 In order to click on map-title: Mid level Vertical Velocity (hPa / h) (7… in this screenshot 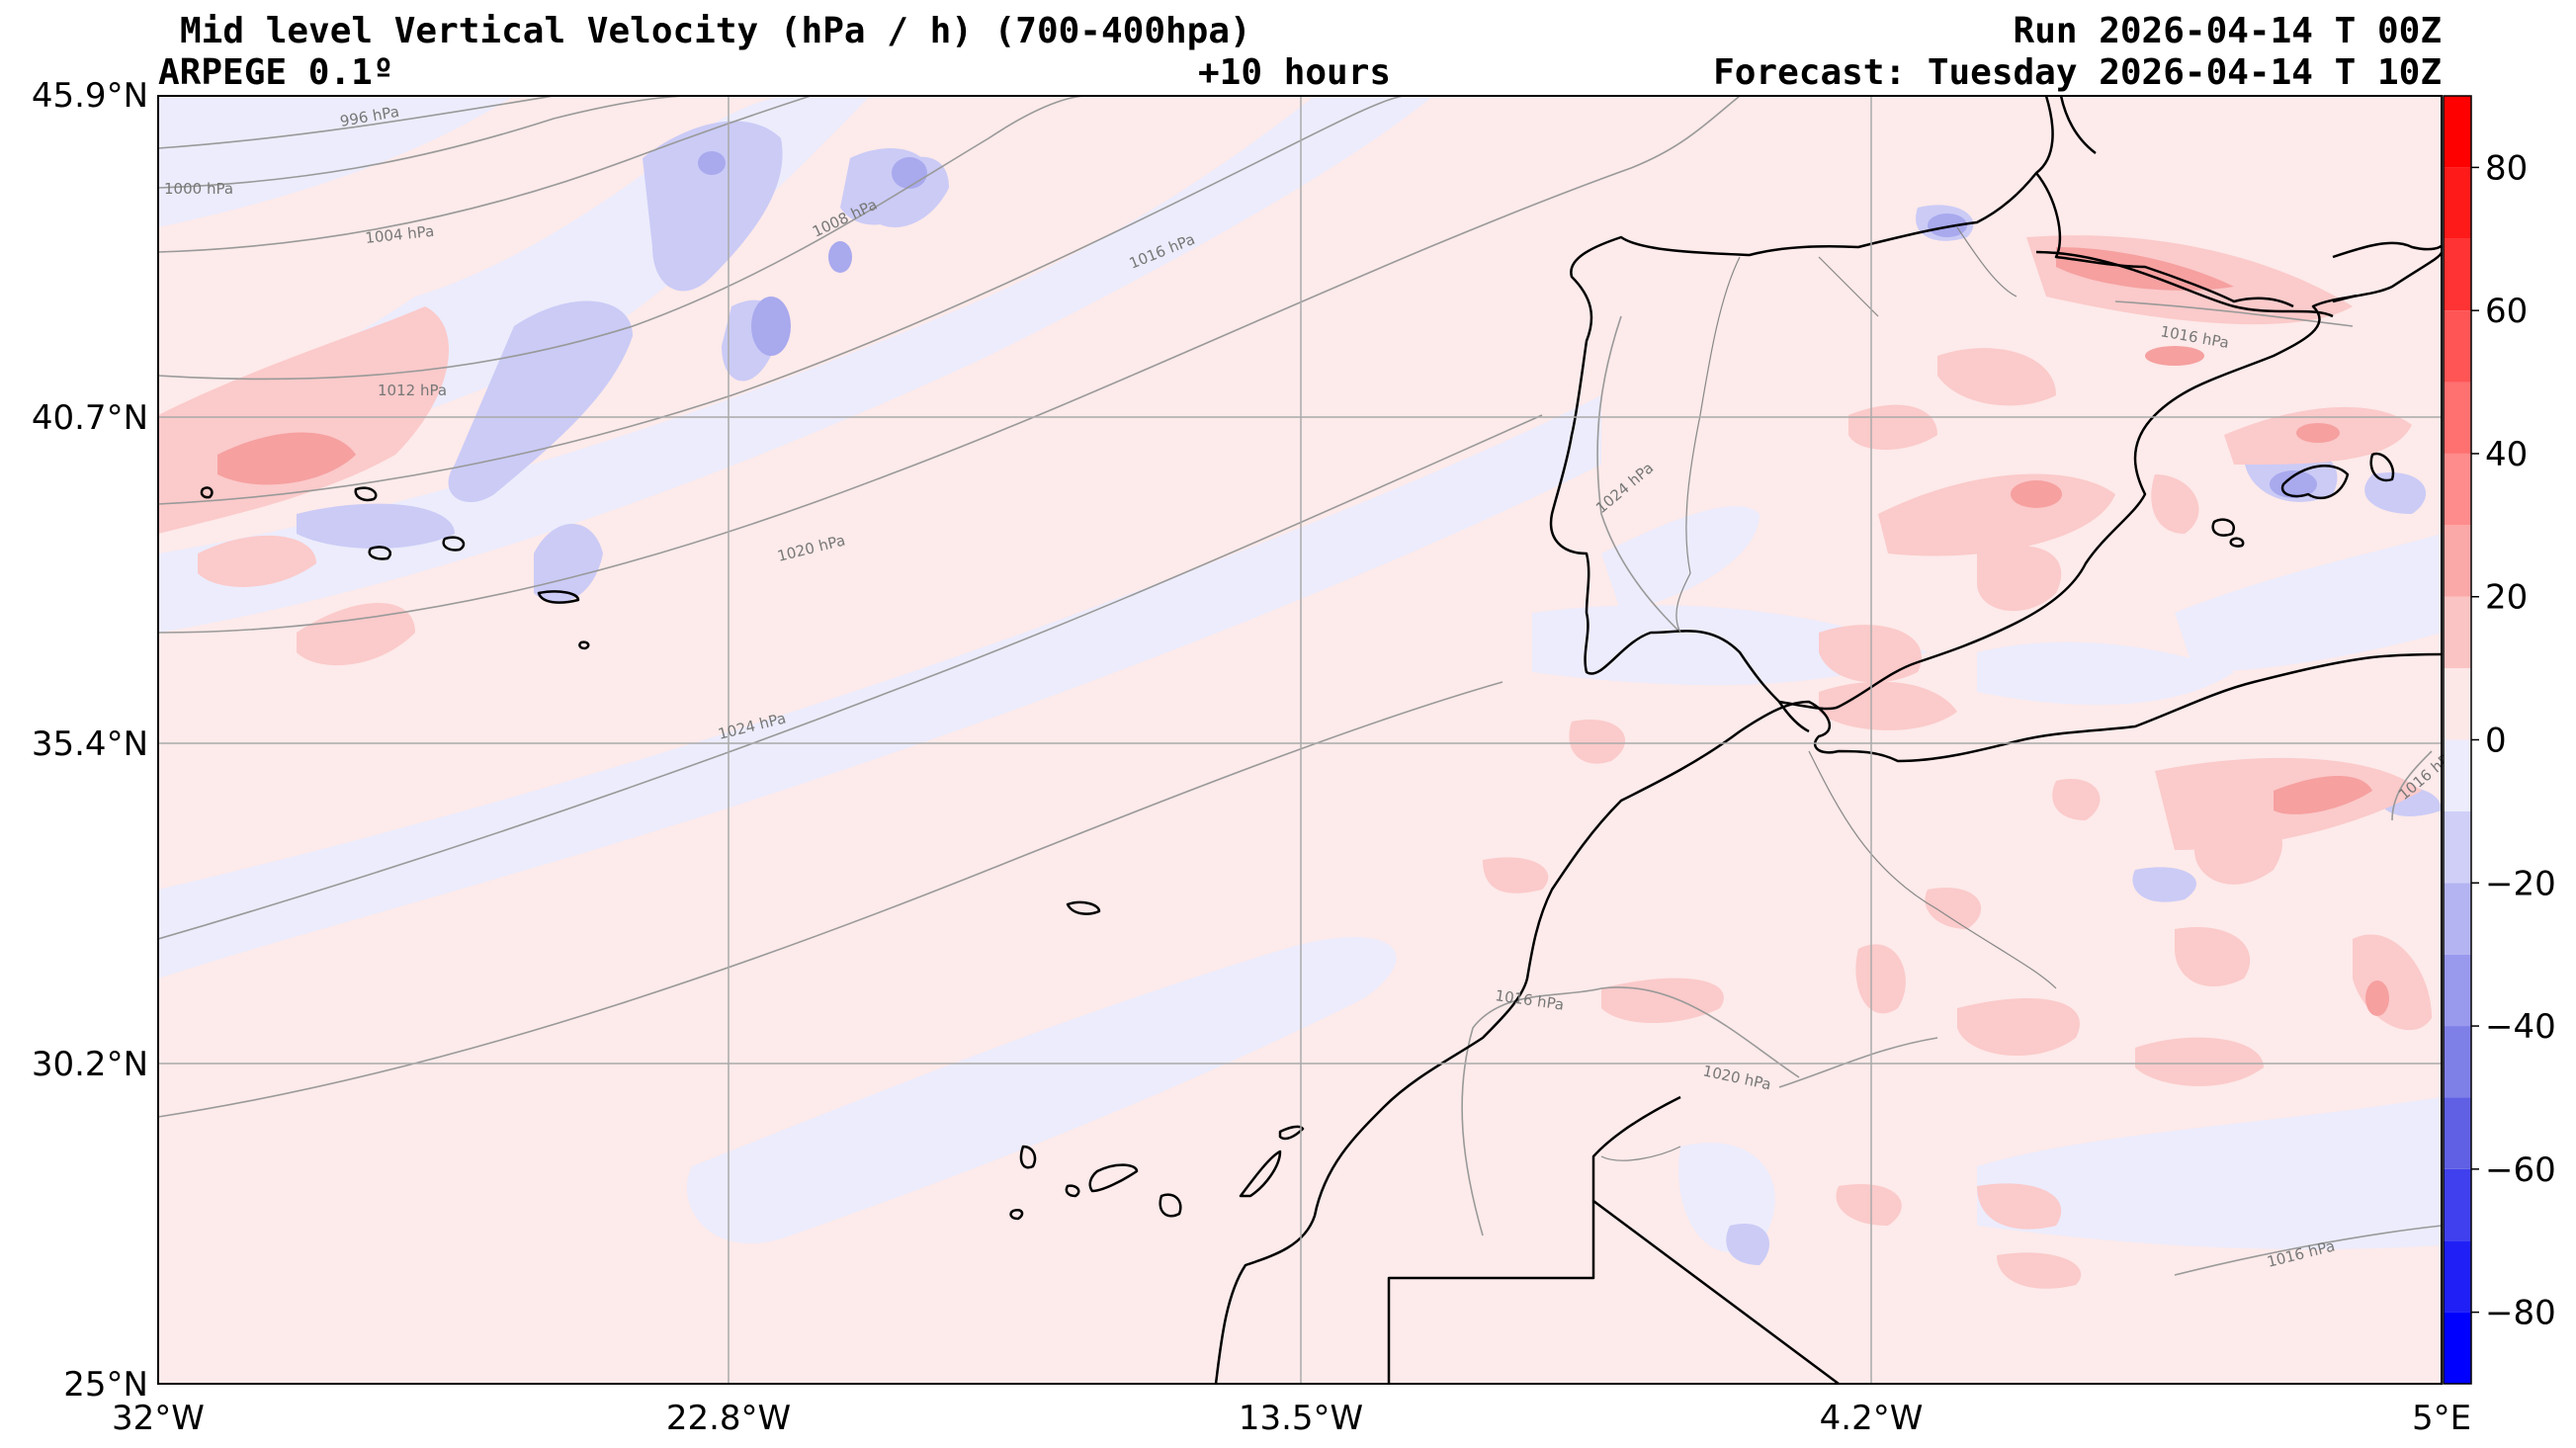, I will do `click(715, 31)`.